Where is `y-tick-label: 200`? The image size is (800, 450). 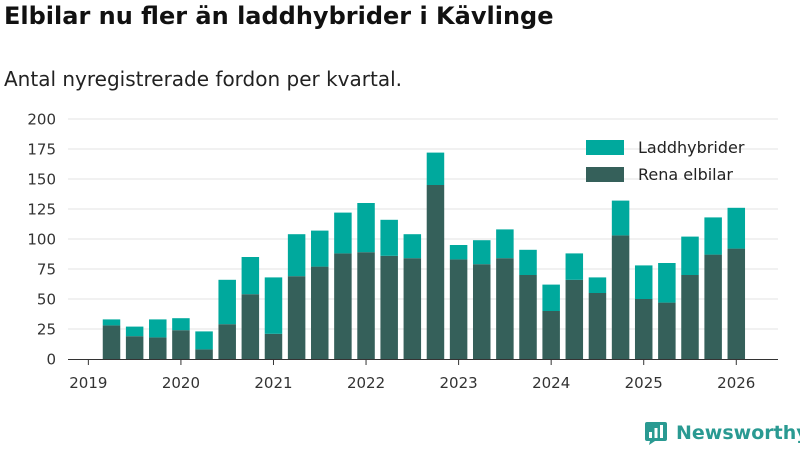 y-tick-label: 200 is located at coordinates (41, 120).